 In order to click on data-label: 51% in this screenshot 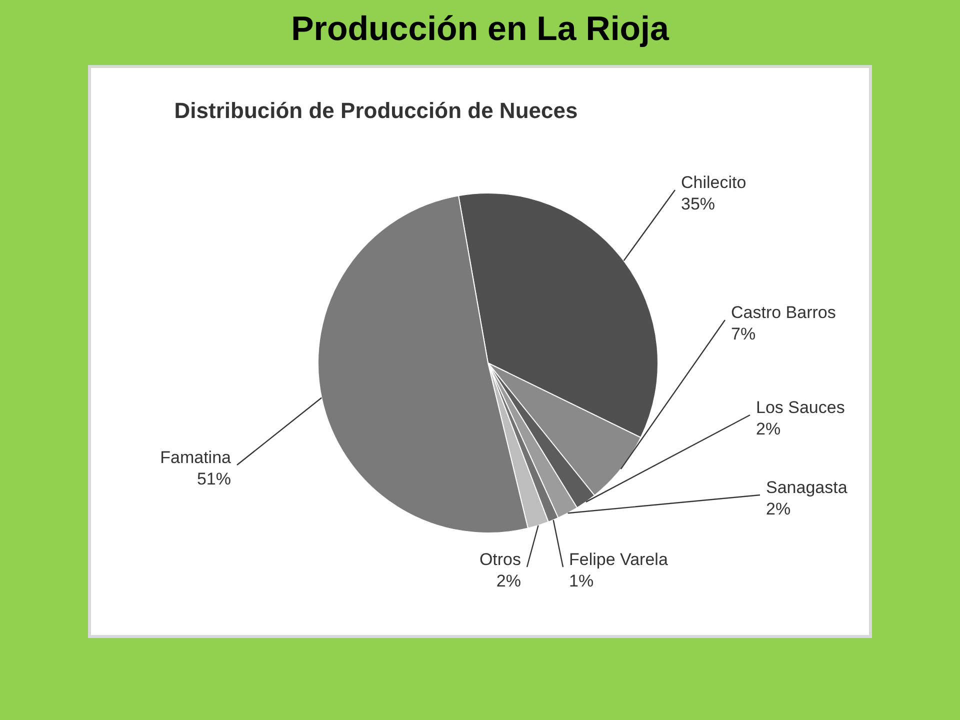, I will do `click(213, 478)`.